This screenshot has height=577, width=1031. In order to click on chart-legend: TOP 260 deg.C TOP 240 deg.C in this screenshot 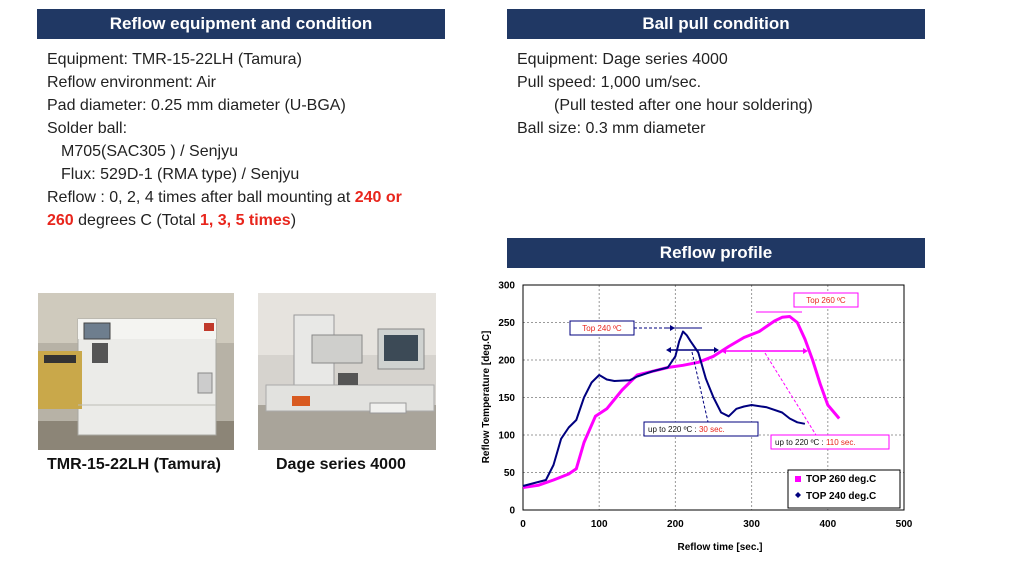, I will do `click(844, 489)`.